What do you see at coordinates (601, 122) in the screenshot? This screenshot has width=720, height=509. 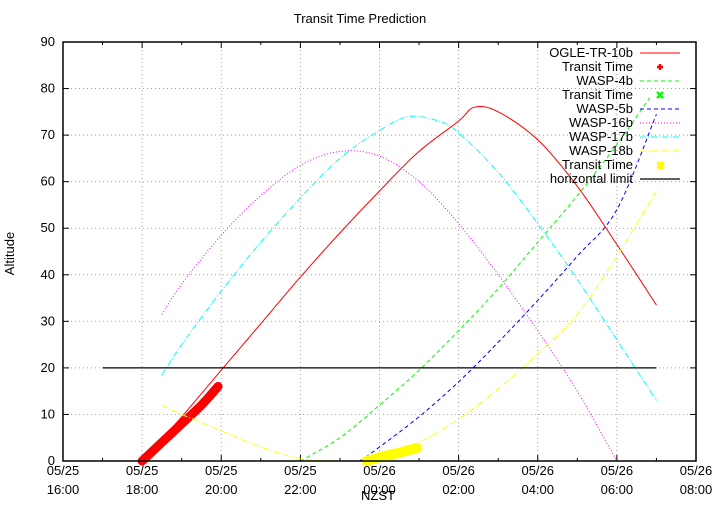 I see `legend-label: WASP-16b` at bounding box center [601, 122].